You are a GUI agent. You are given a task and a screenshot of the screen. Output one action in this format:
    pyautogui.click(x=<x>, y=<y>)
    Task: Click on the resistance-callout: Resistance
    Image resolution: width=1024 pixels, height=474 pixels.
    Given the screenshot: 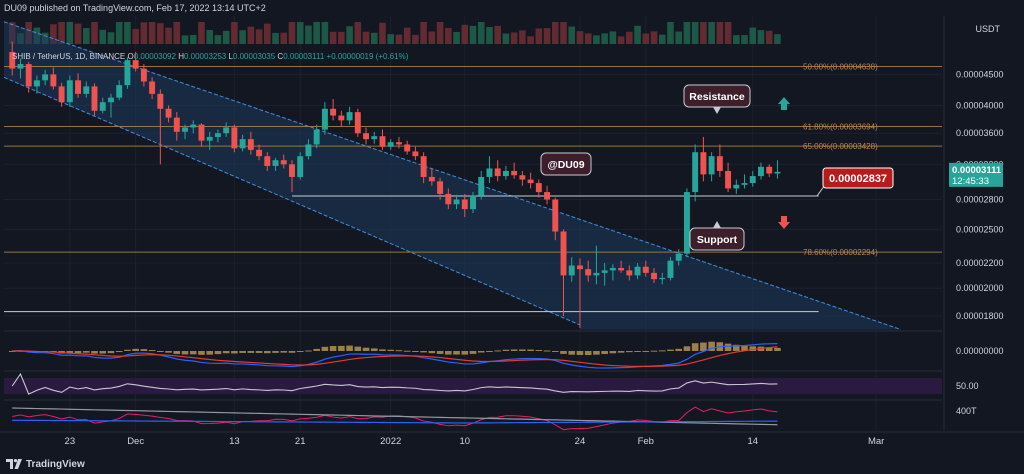 What is the action you would take?
    pyautogui.click(x=717, y=99)
    